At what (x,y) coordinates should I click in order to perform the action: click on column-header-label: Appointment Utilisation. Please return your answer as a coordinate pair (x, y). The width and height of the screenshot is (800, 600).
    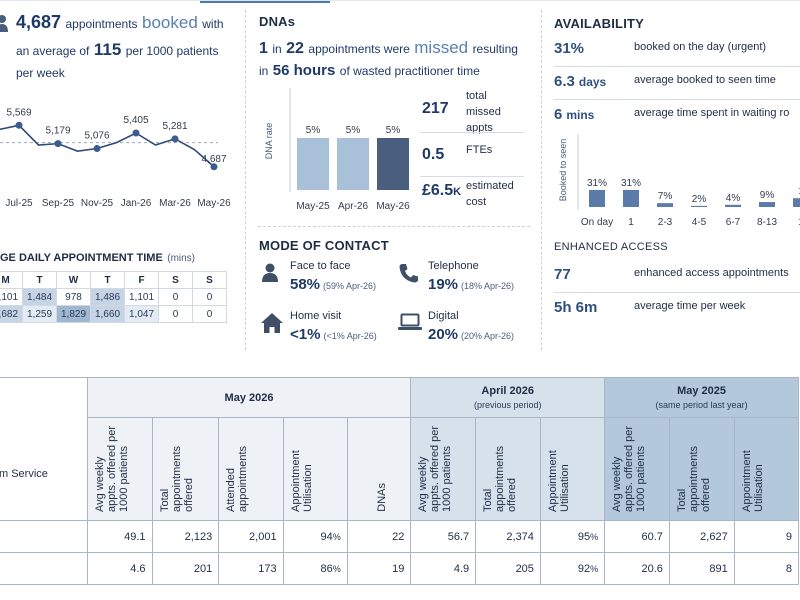
    Looking at the image, I should click on (558, 481).